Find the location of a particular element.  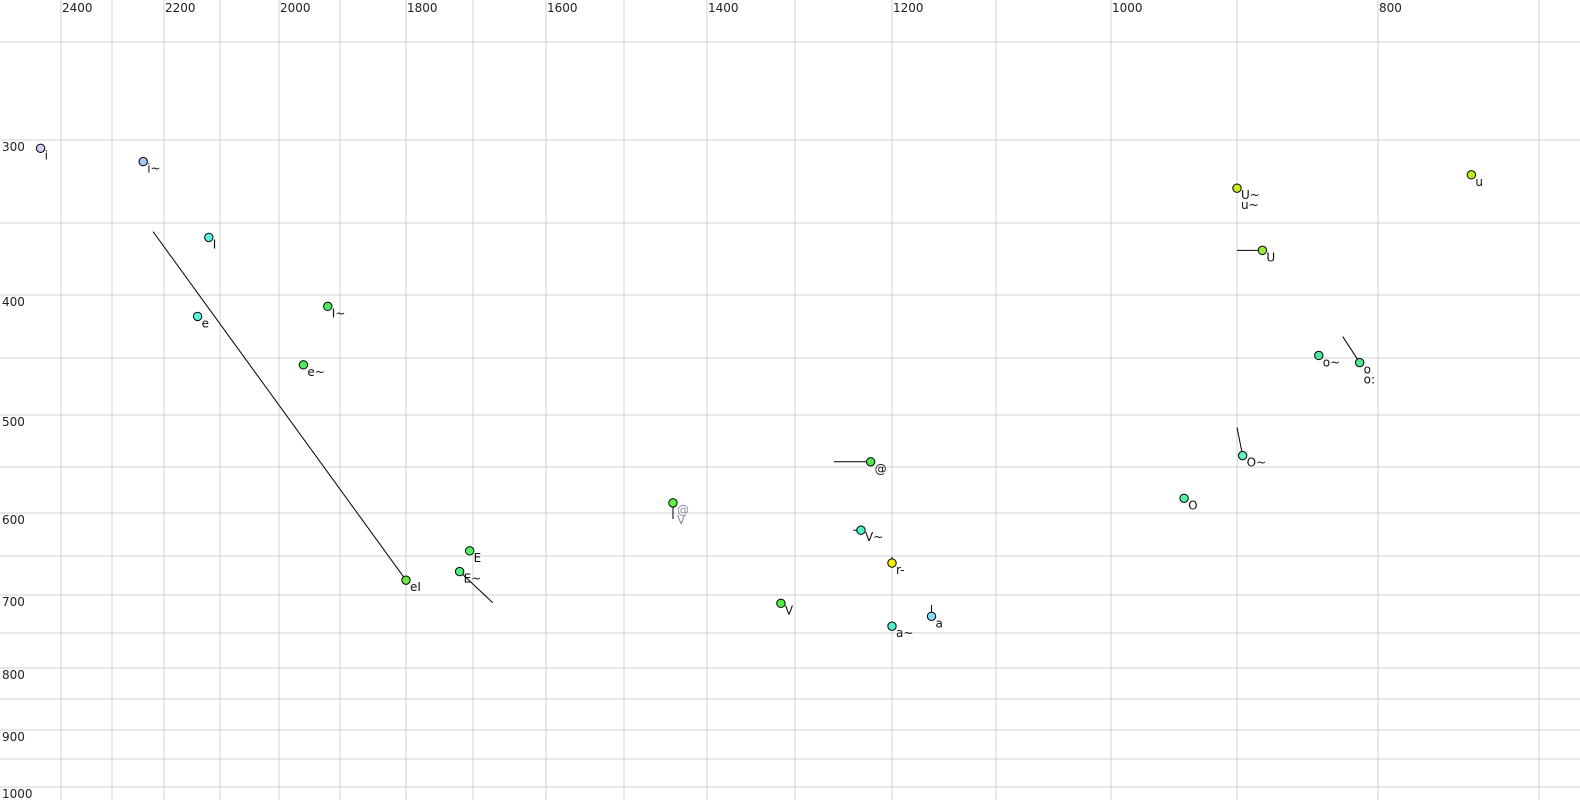

x-tick-label: 2200 is located at coordinates (180, 8).